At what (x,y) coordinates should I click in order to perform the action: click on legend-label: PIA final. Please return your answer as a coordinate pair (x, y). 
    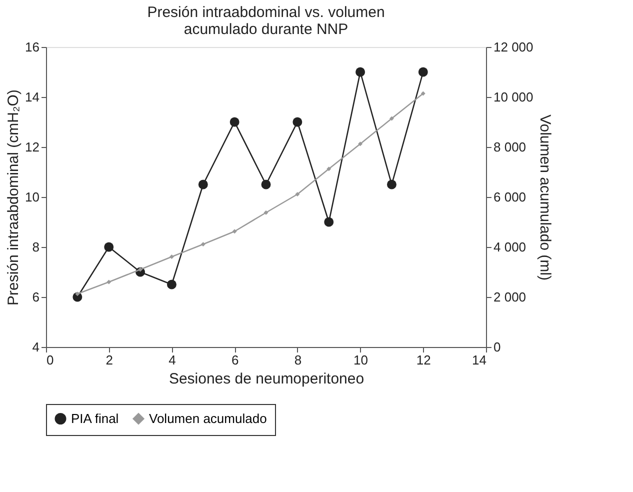
    Looking at the image, I should click on (95, 418).